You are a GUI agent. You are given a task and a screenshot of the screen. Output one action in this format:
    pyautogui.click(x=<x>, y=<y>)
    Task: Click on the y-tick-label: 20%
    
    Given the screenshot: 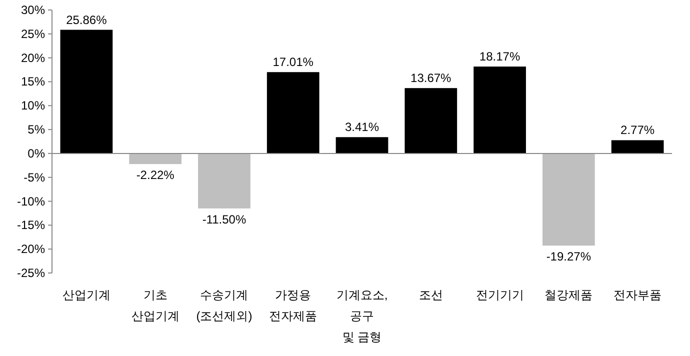 What is the action you would take?
    pyautogui.click(x=33, y=57)
    